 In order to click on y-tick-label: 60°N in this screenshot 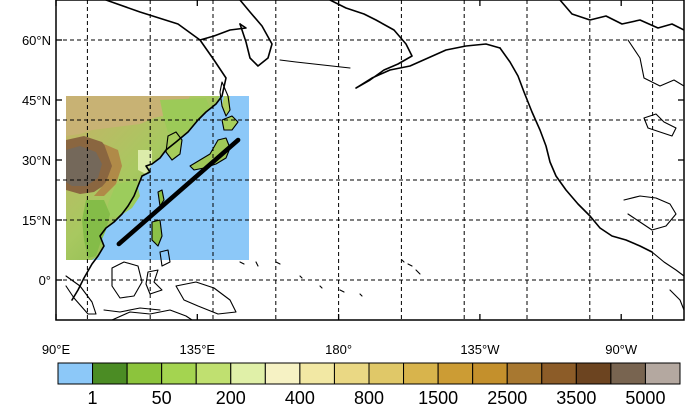, I will do `click(36, 40)`.